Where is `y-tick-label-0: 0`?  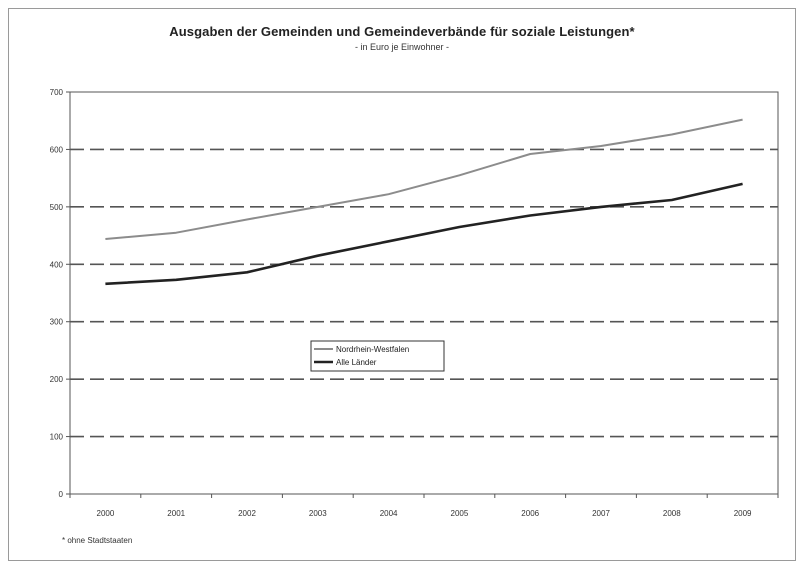
y-tick-label-0: 0 is located at coordinates (61, 494).